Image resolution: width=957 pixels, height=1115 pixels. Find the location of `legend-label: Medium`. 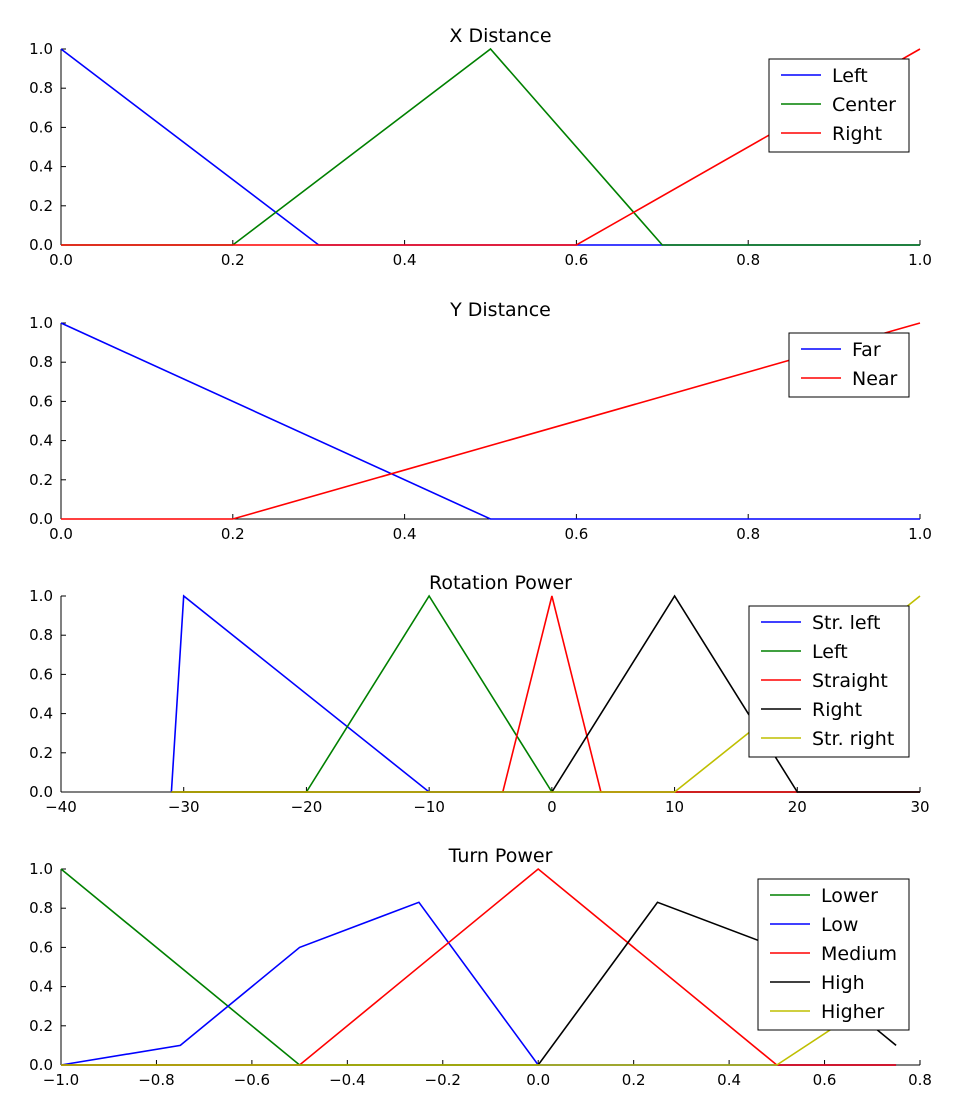

legend-label: Medium is located at coordinates (859, 954).